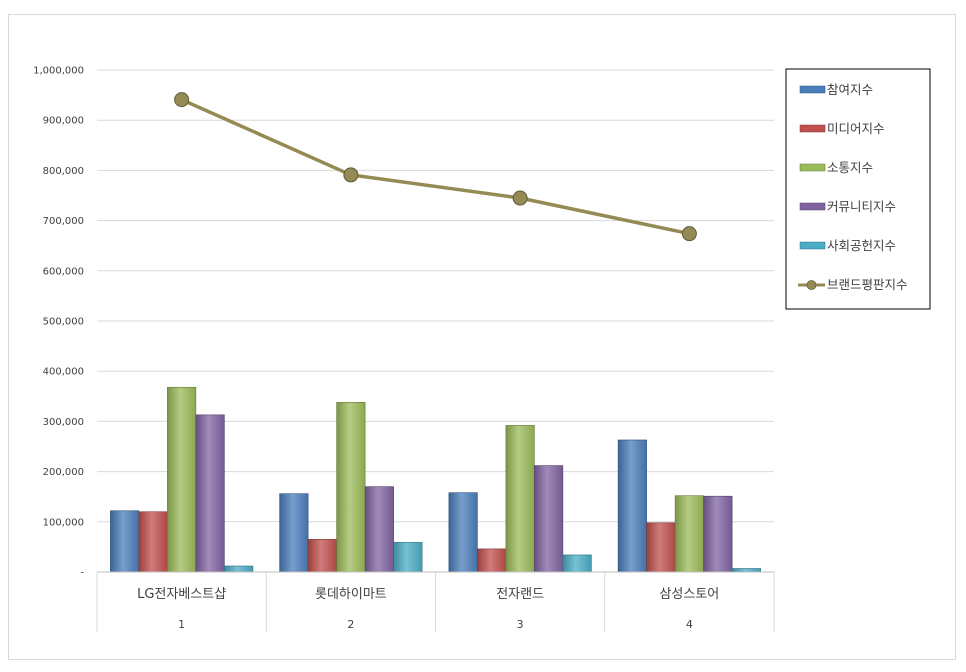 The height and width of the screenshot is (672, 966). Describe the element at coordinates (63, 422) in the screenshot. I see `y-tick-label: 300,000` at that location.